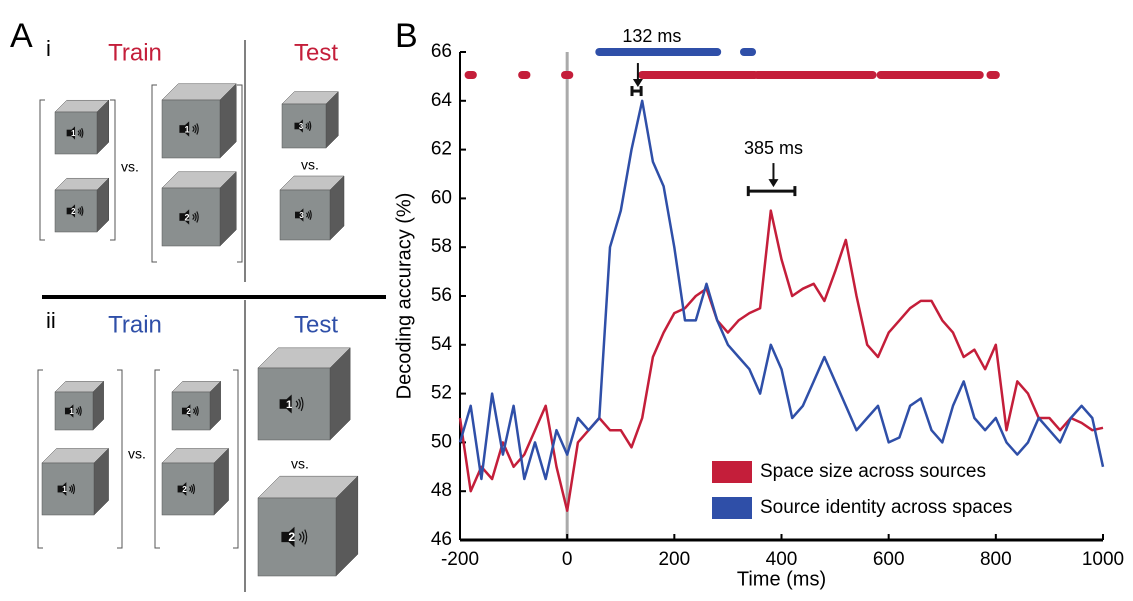 Image resolution: width=1133 pixels, height=601 pixels. Describe the element at coordinates (441, 246) in the screenshot. I see `y-tick-label: 58` at that location.